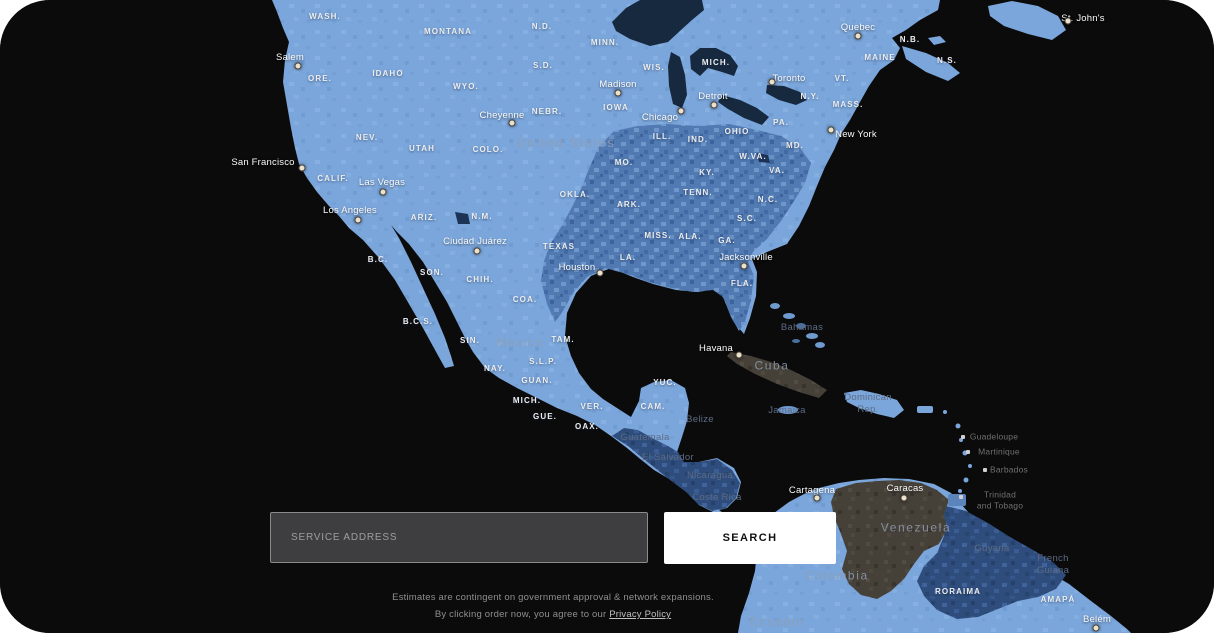  What do you see at coordinates (874, 404) in the screenshot?
I see `hispaniola` at bounding box center [874, 404].